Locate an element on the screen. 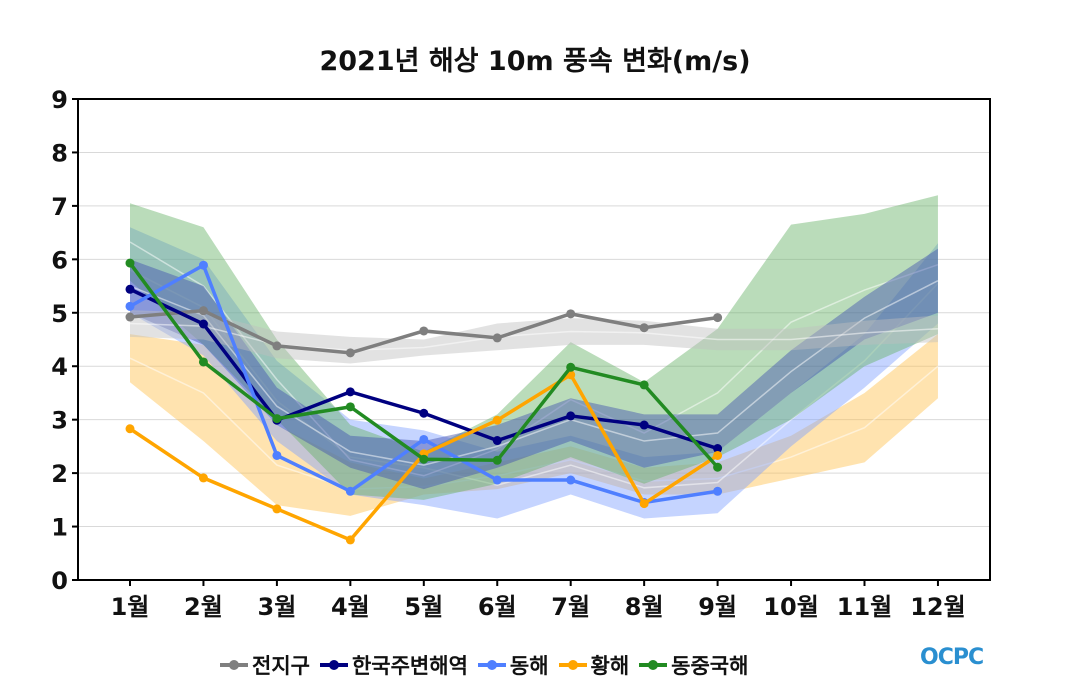 Image resolution: width=1070 pixels, height=700 pixels. legend: 전지구 한국주변해역 동해 황해 동중국해 is located at coordinates (484, 665).